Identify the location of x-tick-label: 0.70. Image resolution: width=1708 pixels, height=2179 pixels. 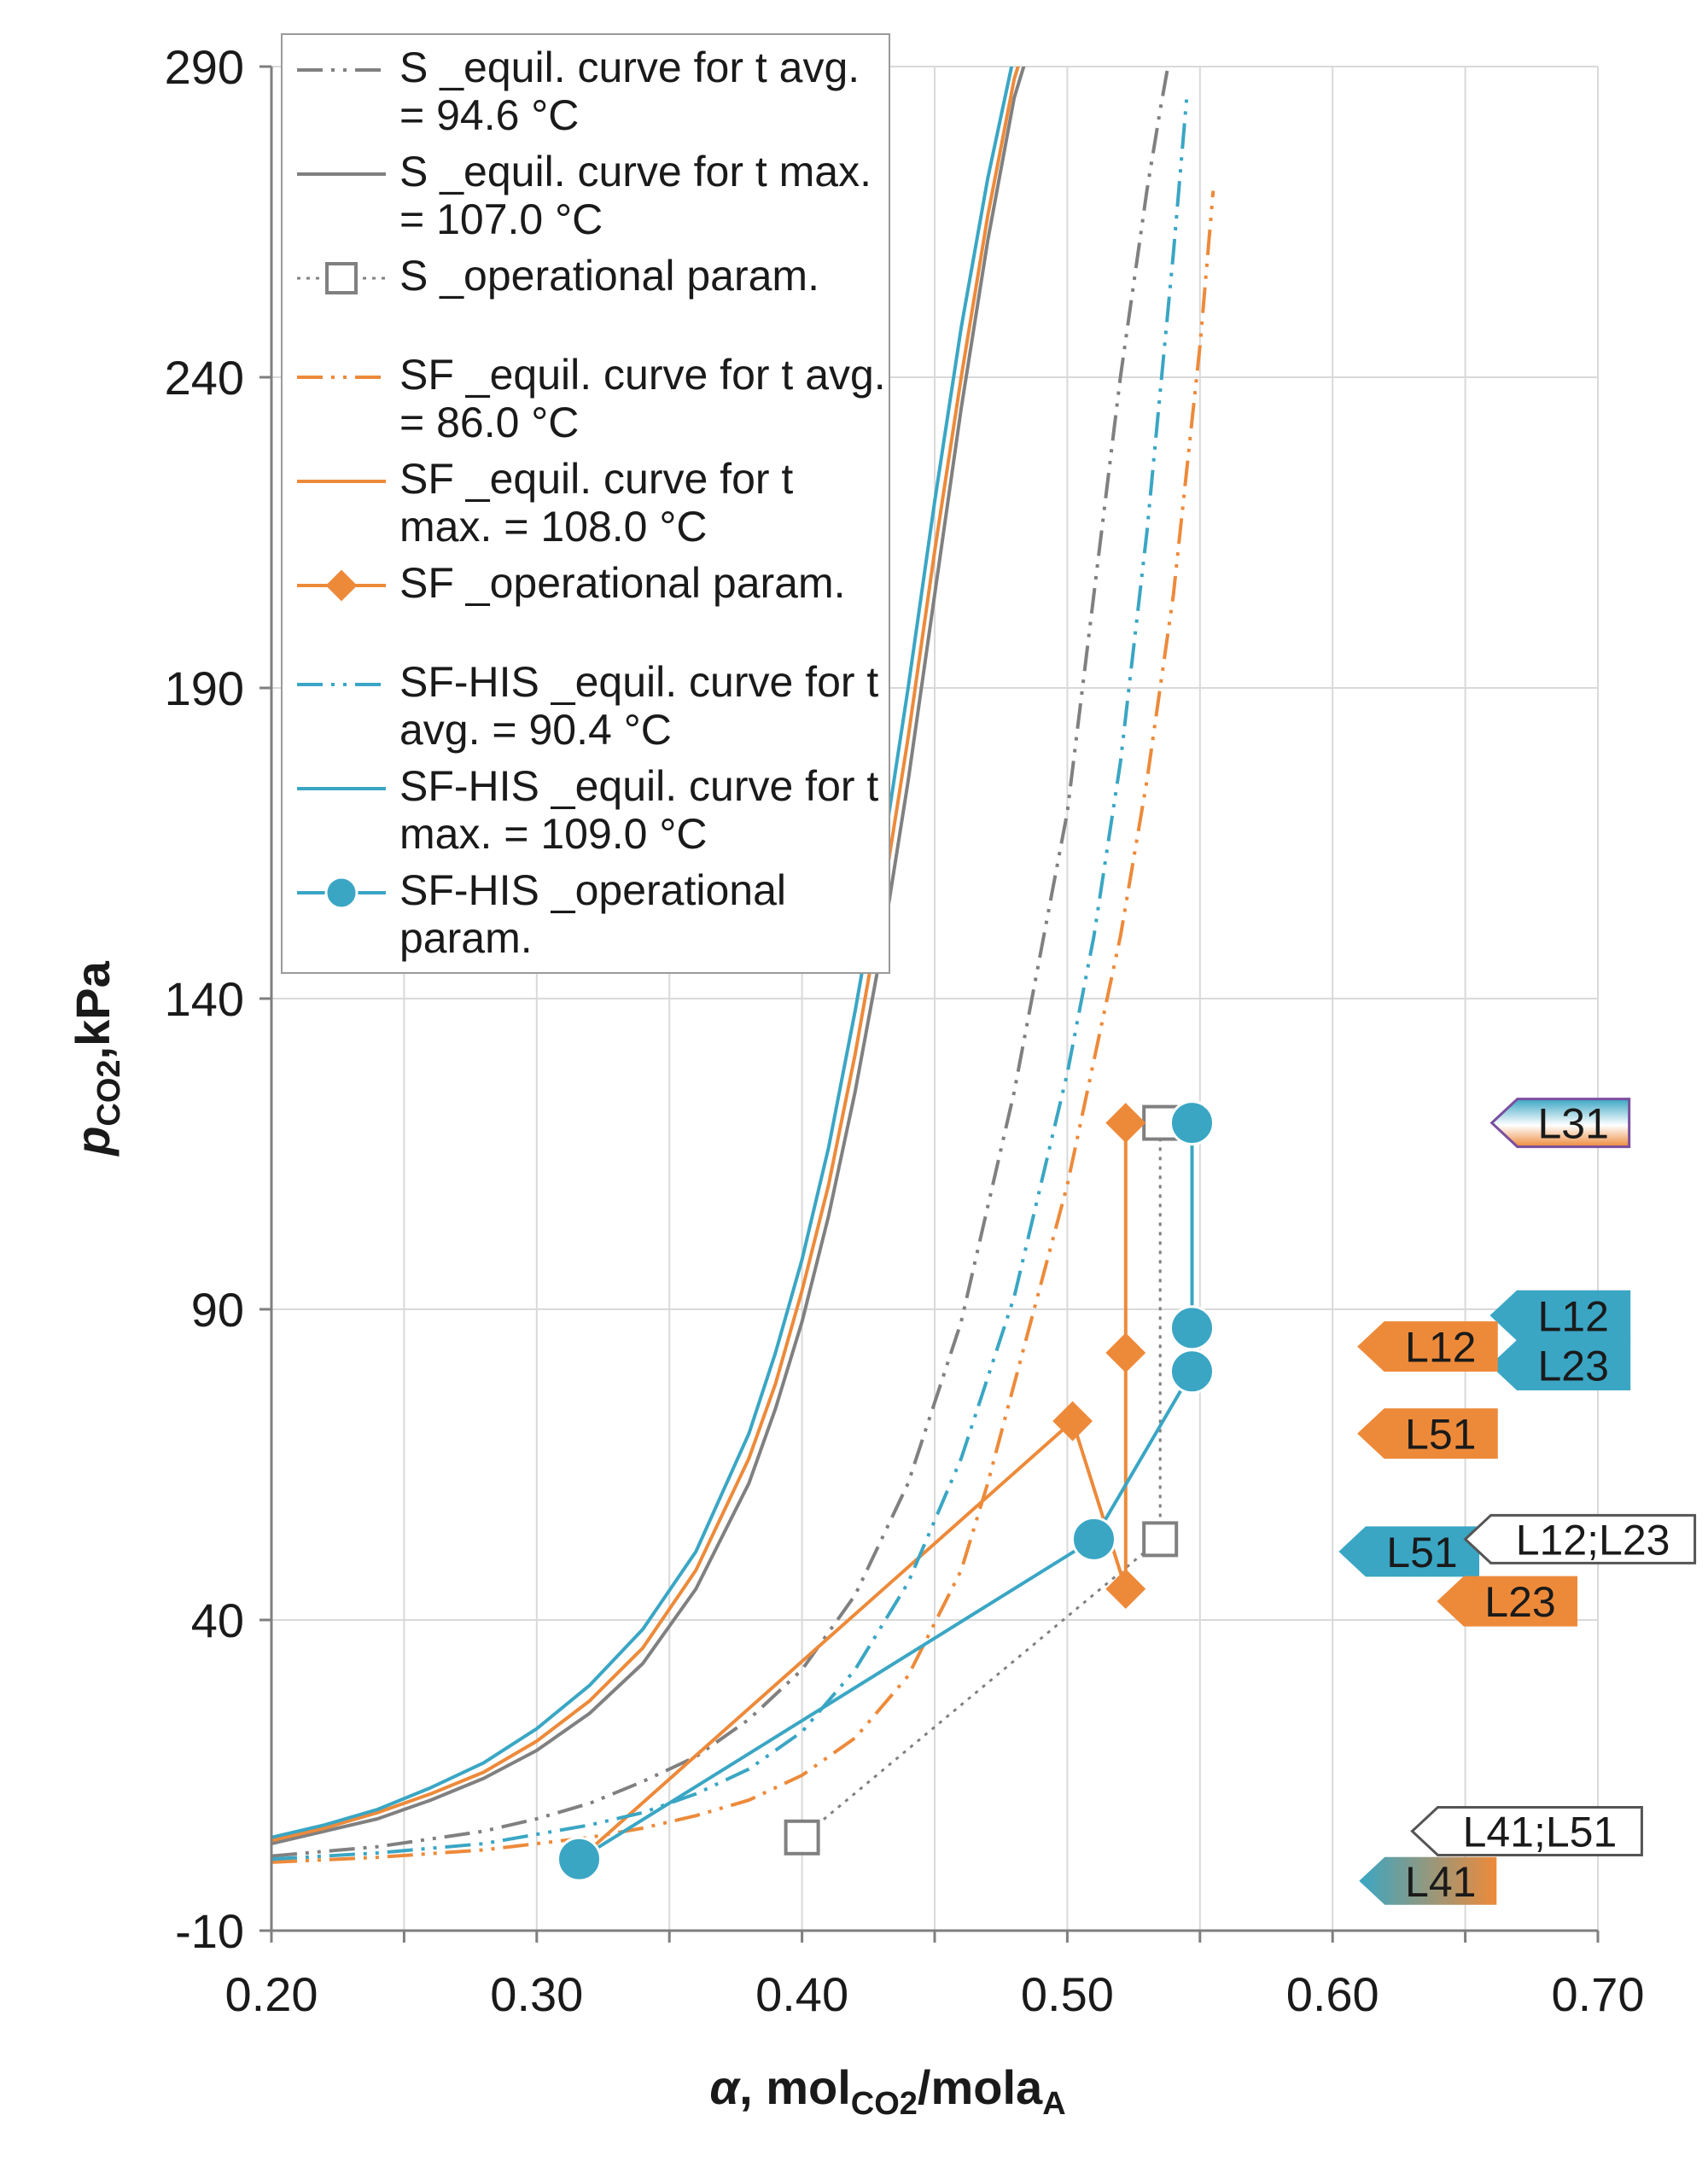
(1598, 1994).